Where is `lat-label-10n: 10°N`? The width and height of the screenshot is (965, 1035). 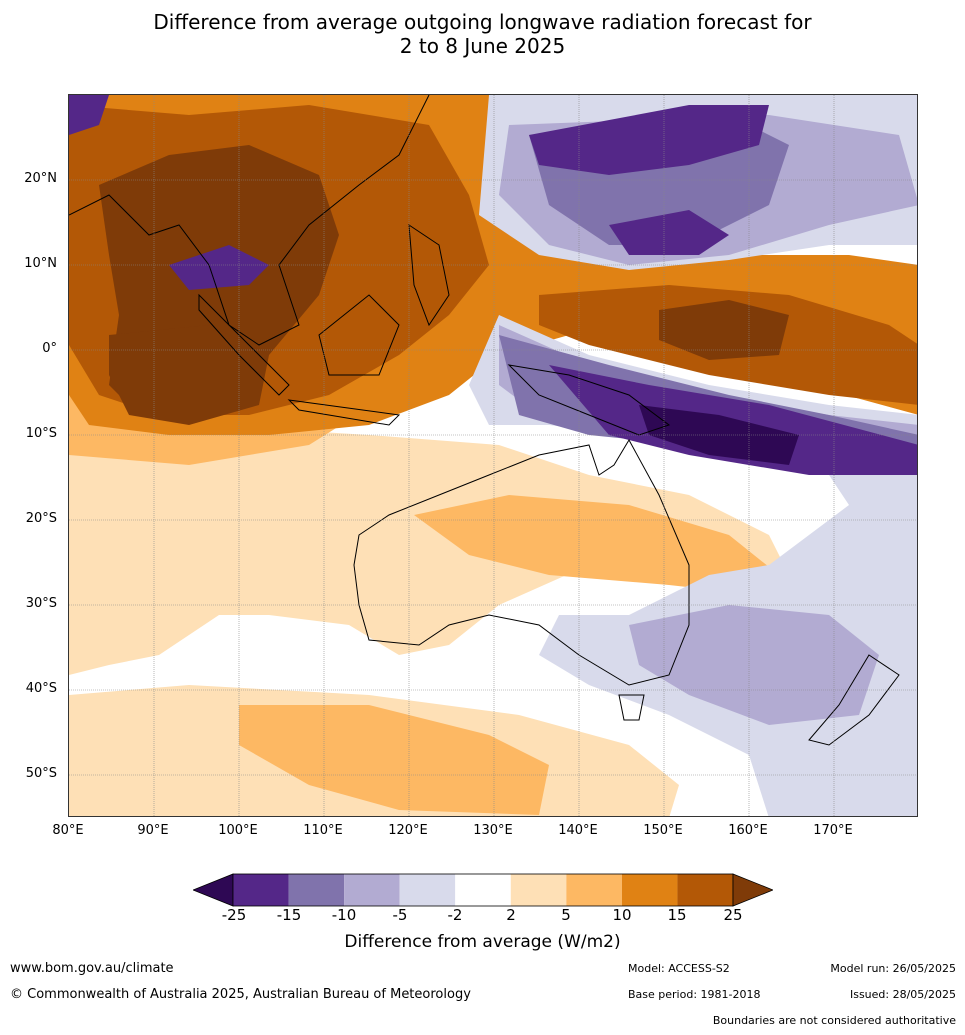 lat-label-10n: 10°N is located at coordinates (40, 263).